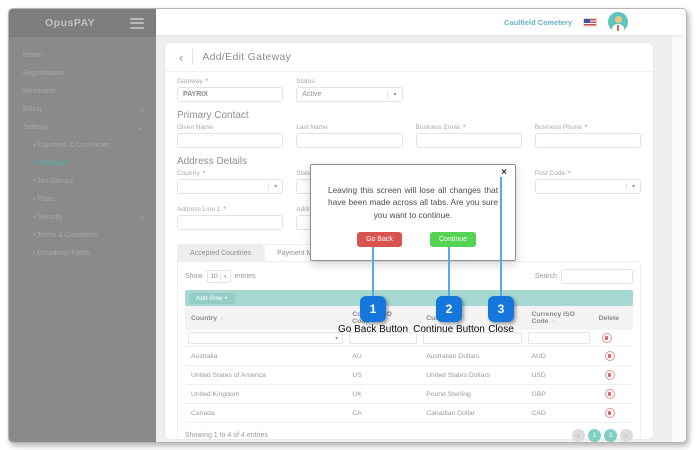  What do you see at coordinates (230, 186) in the screenshot?
I see `country-select: ▾` at bounding box center [230, 186].